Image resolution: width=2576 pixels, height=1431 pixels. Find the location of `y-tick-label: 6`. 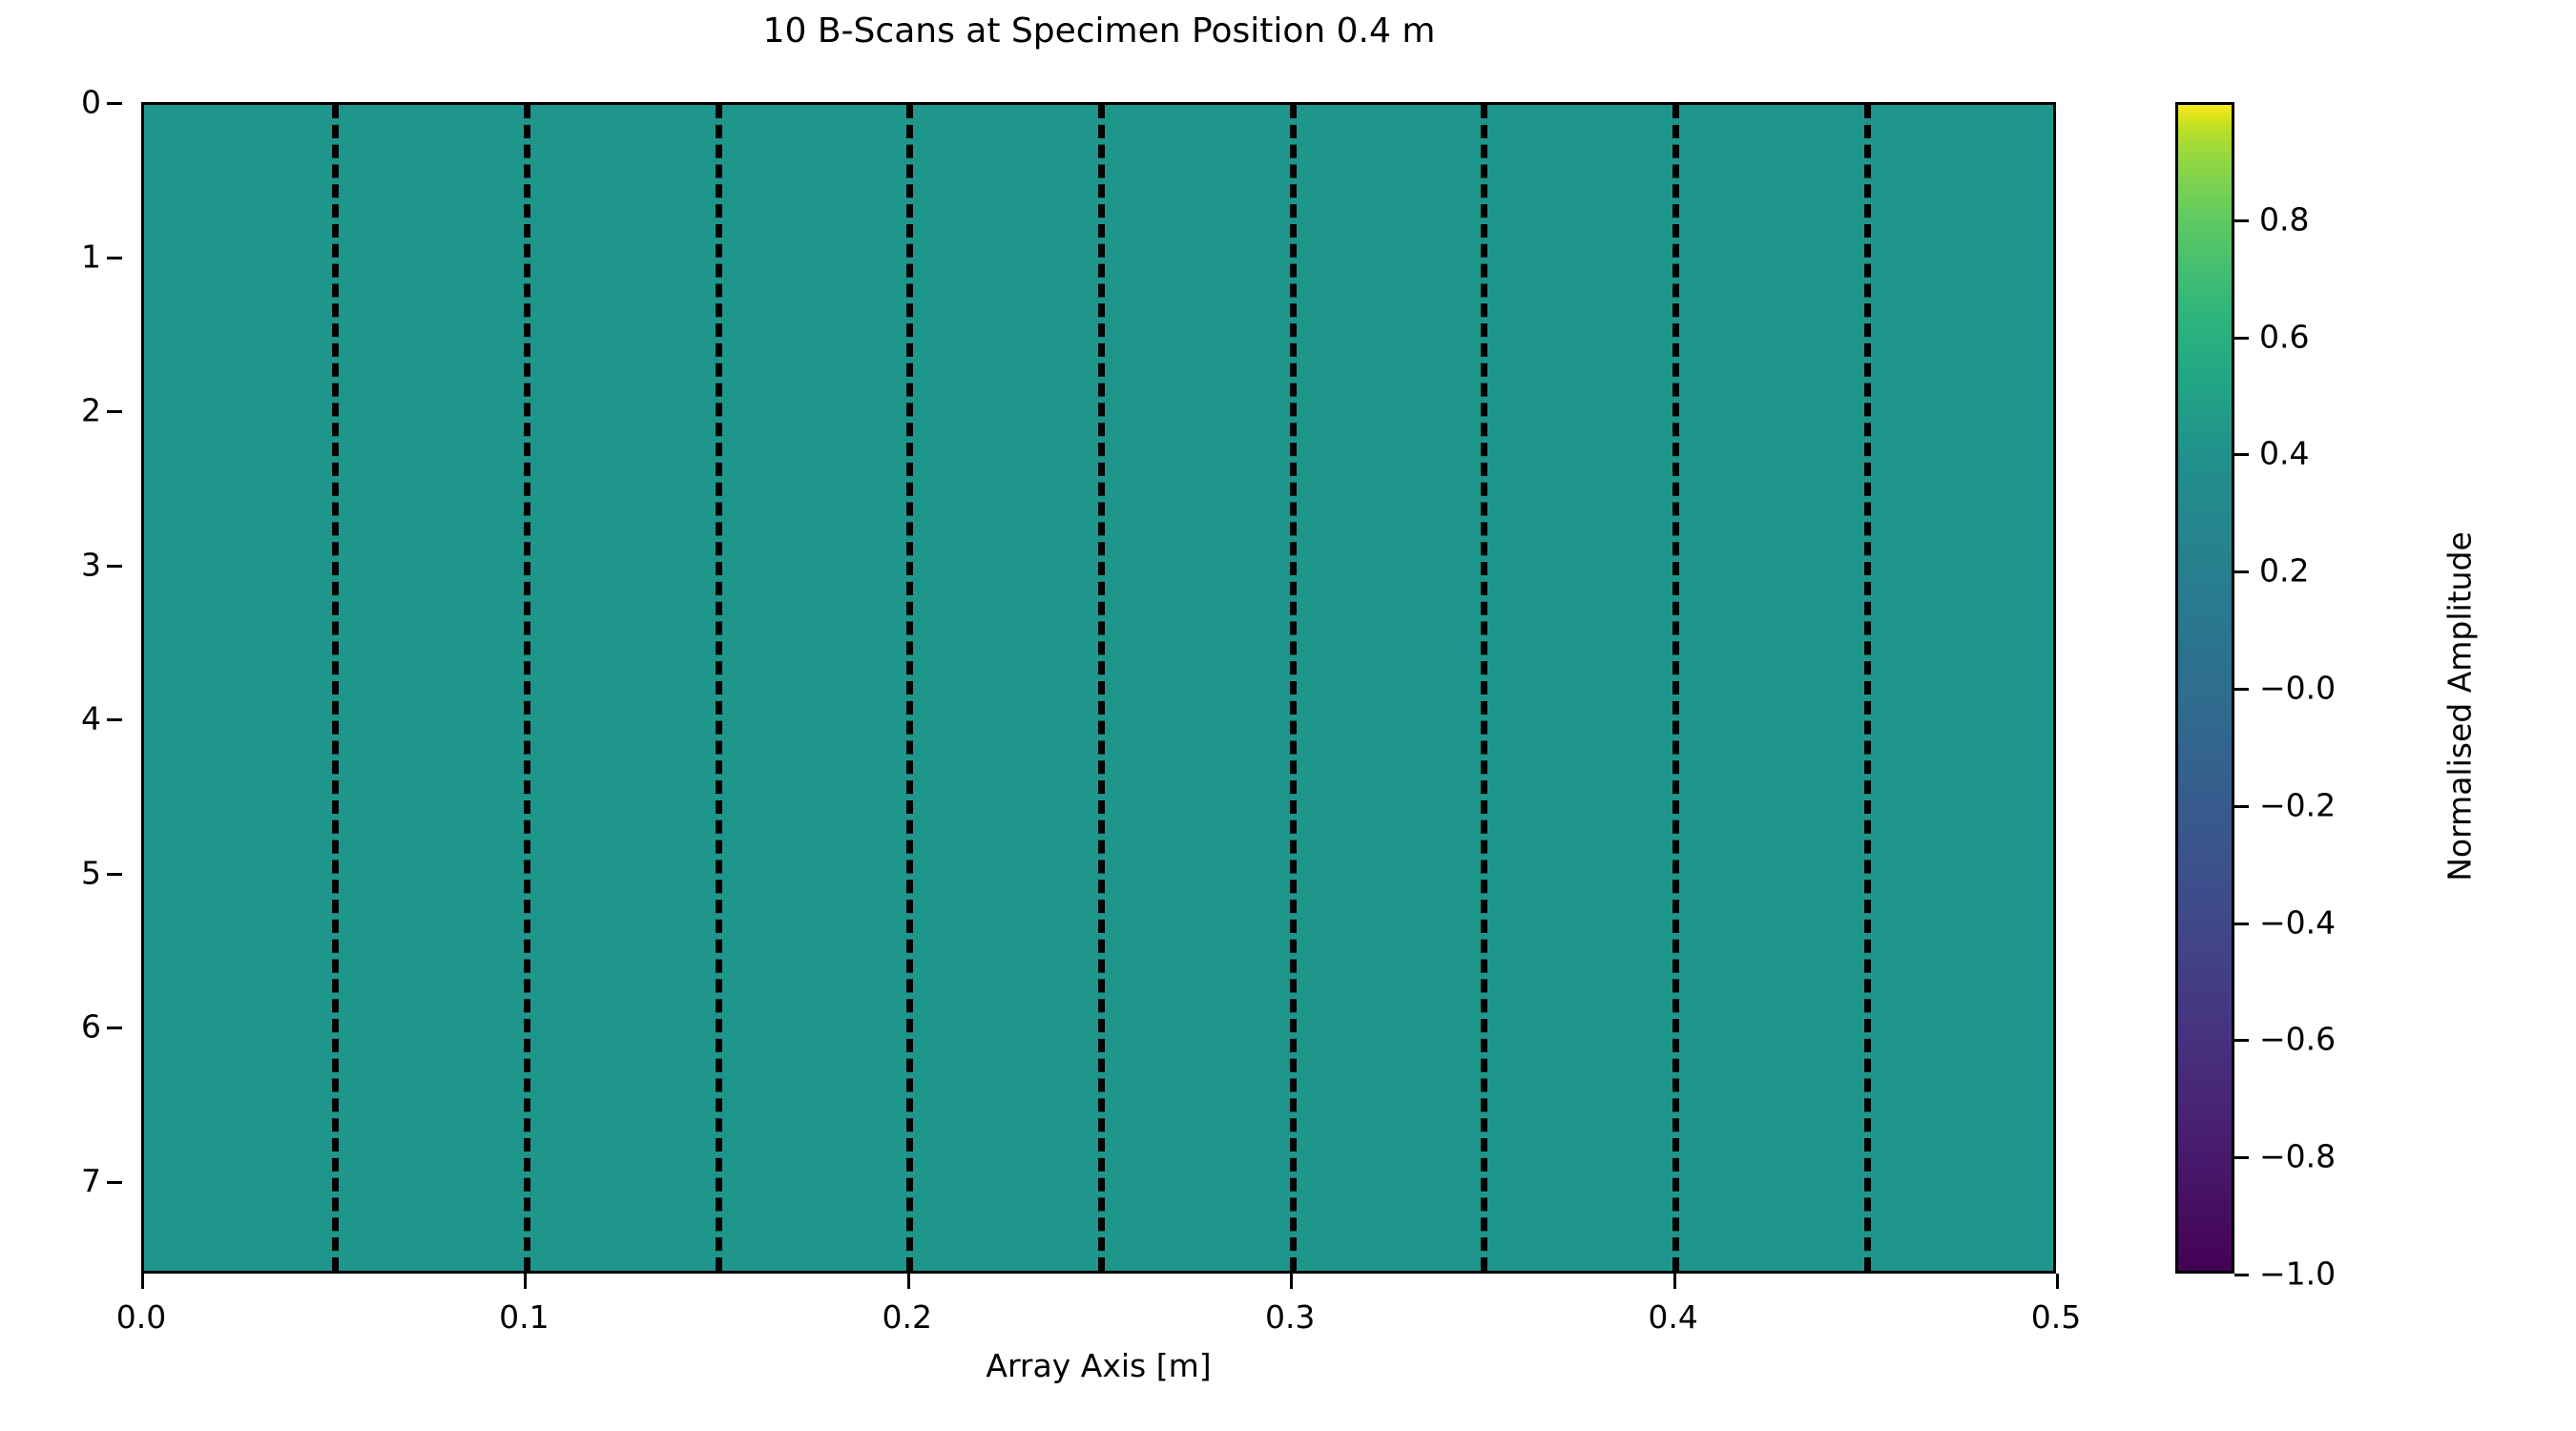

y-tick-label: 6 is located at coordinates (91, 1026).